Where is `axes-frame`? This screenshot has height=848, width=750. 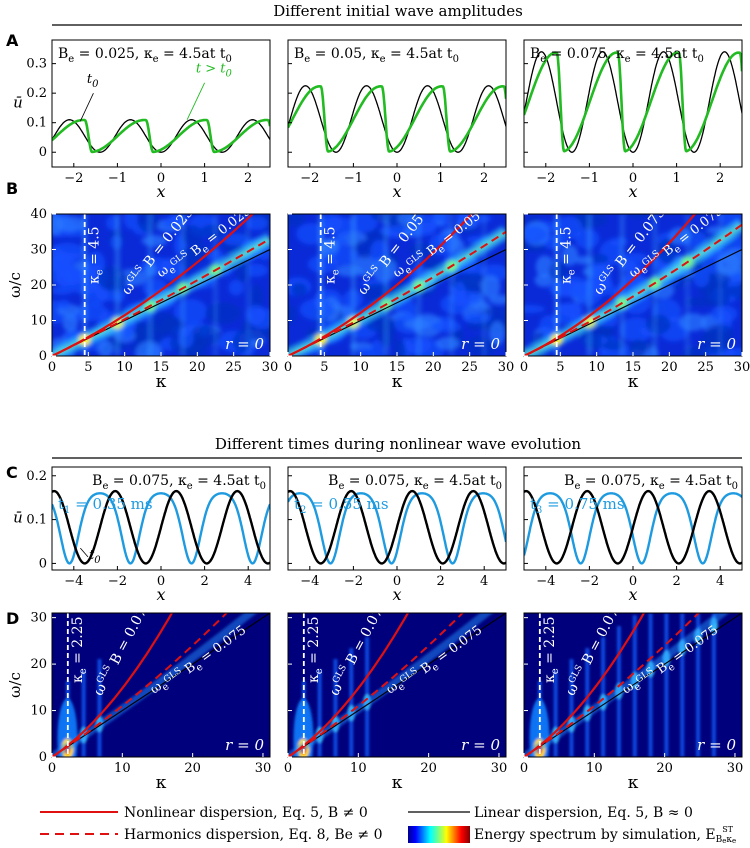 axes-frame is located at coordinates (397, 685).